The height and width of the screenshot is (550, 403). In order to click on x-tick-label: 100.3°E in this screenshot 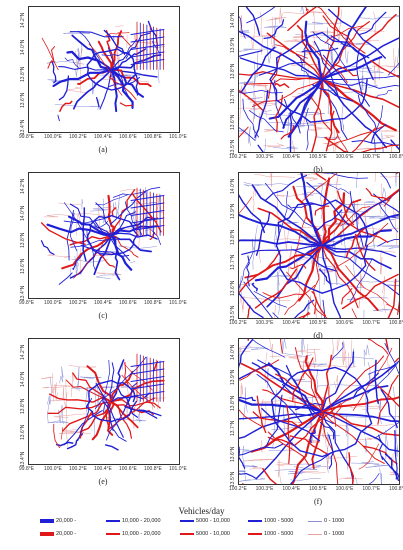, I will do `click(264, 323)`.